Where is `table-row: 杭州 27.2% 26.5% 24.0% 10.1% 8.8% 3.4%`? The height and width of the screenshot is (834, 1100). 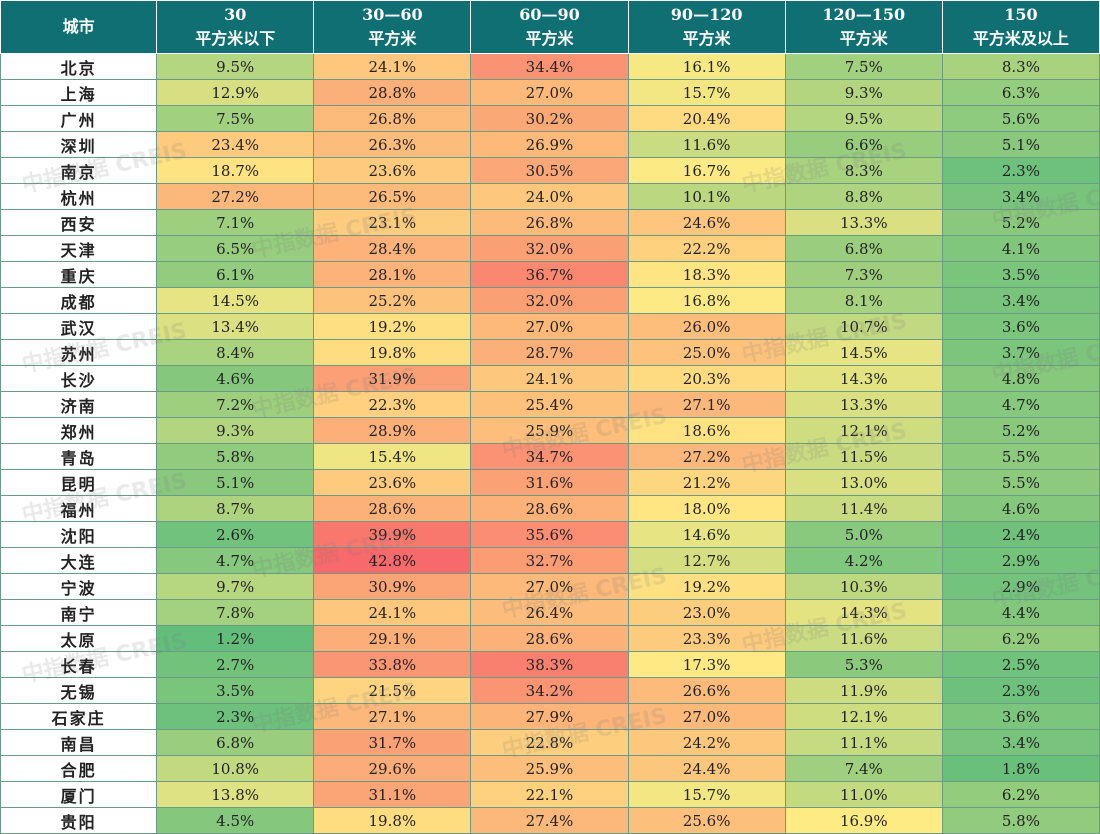 table-row: 杭州 27.2% 26.5% 24.0% 10.1% 8.8% 3.4% is located at coordinates (550, 196).